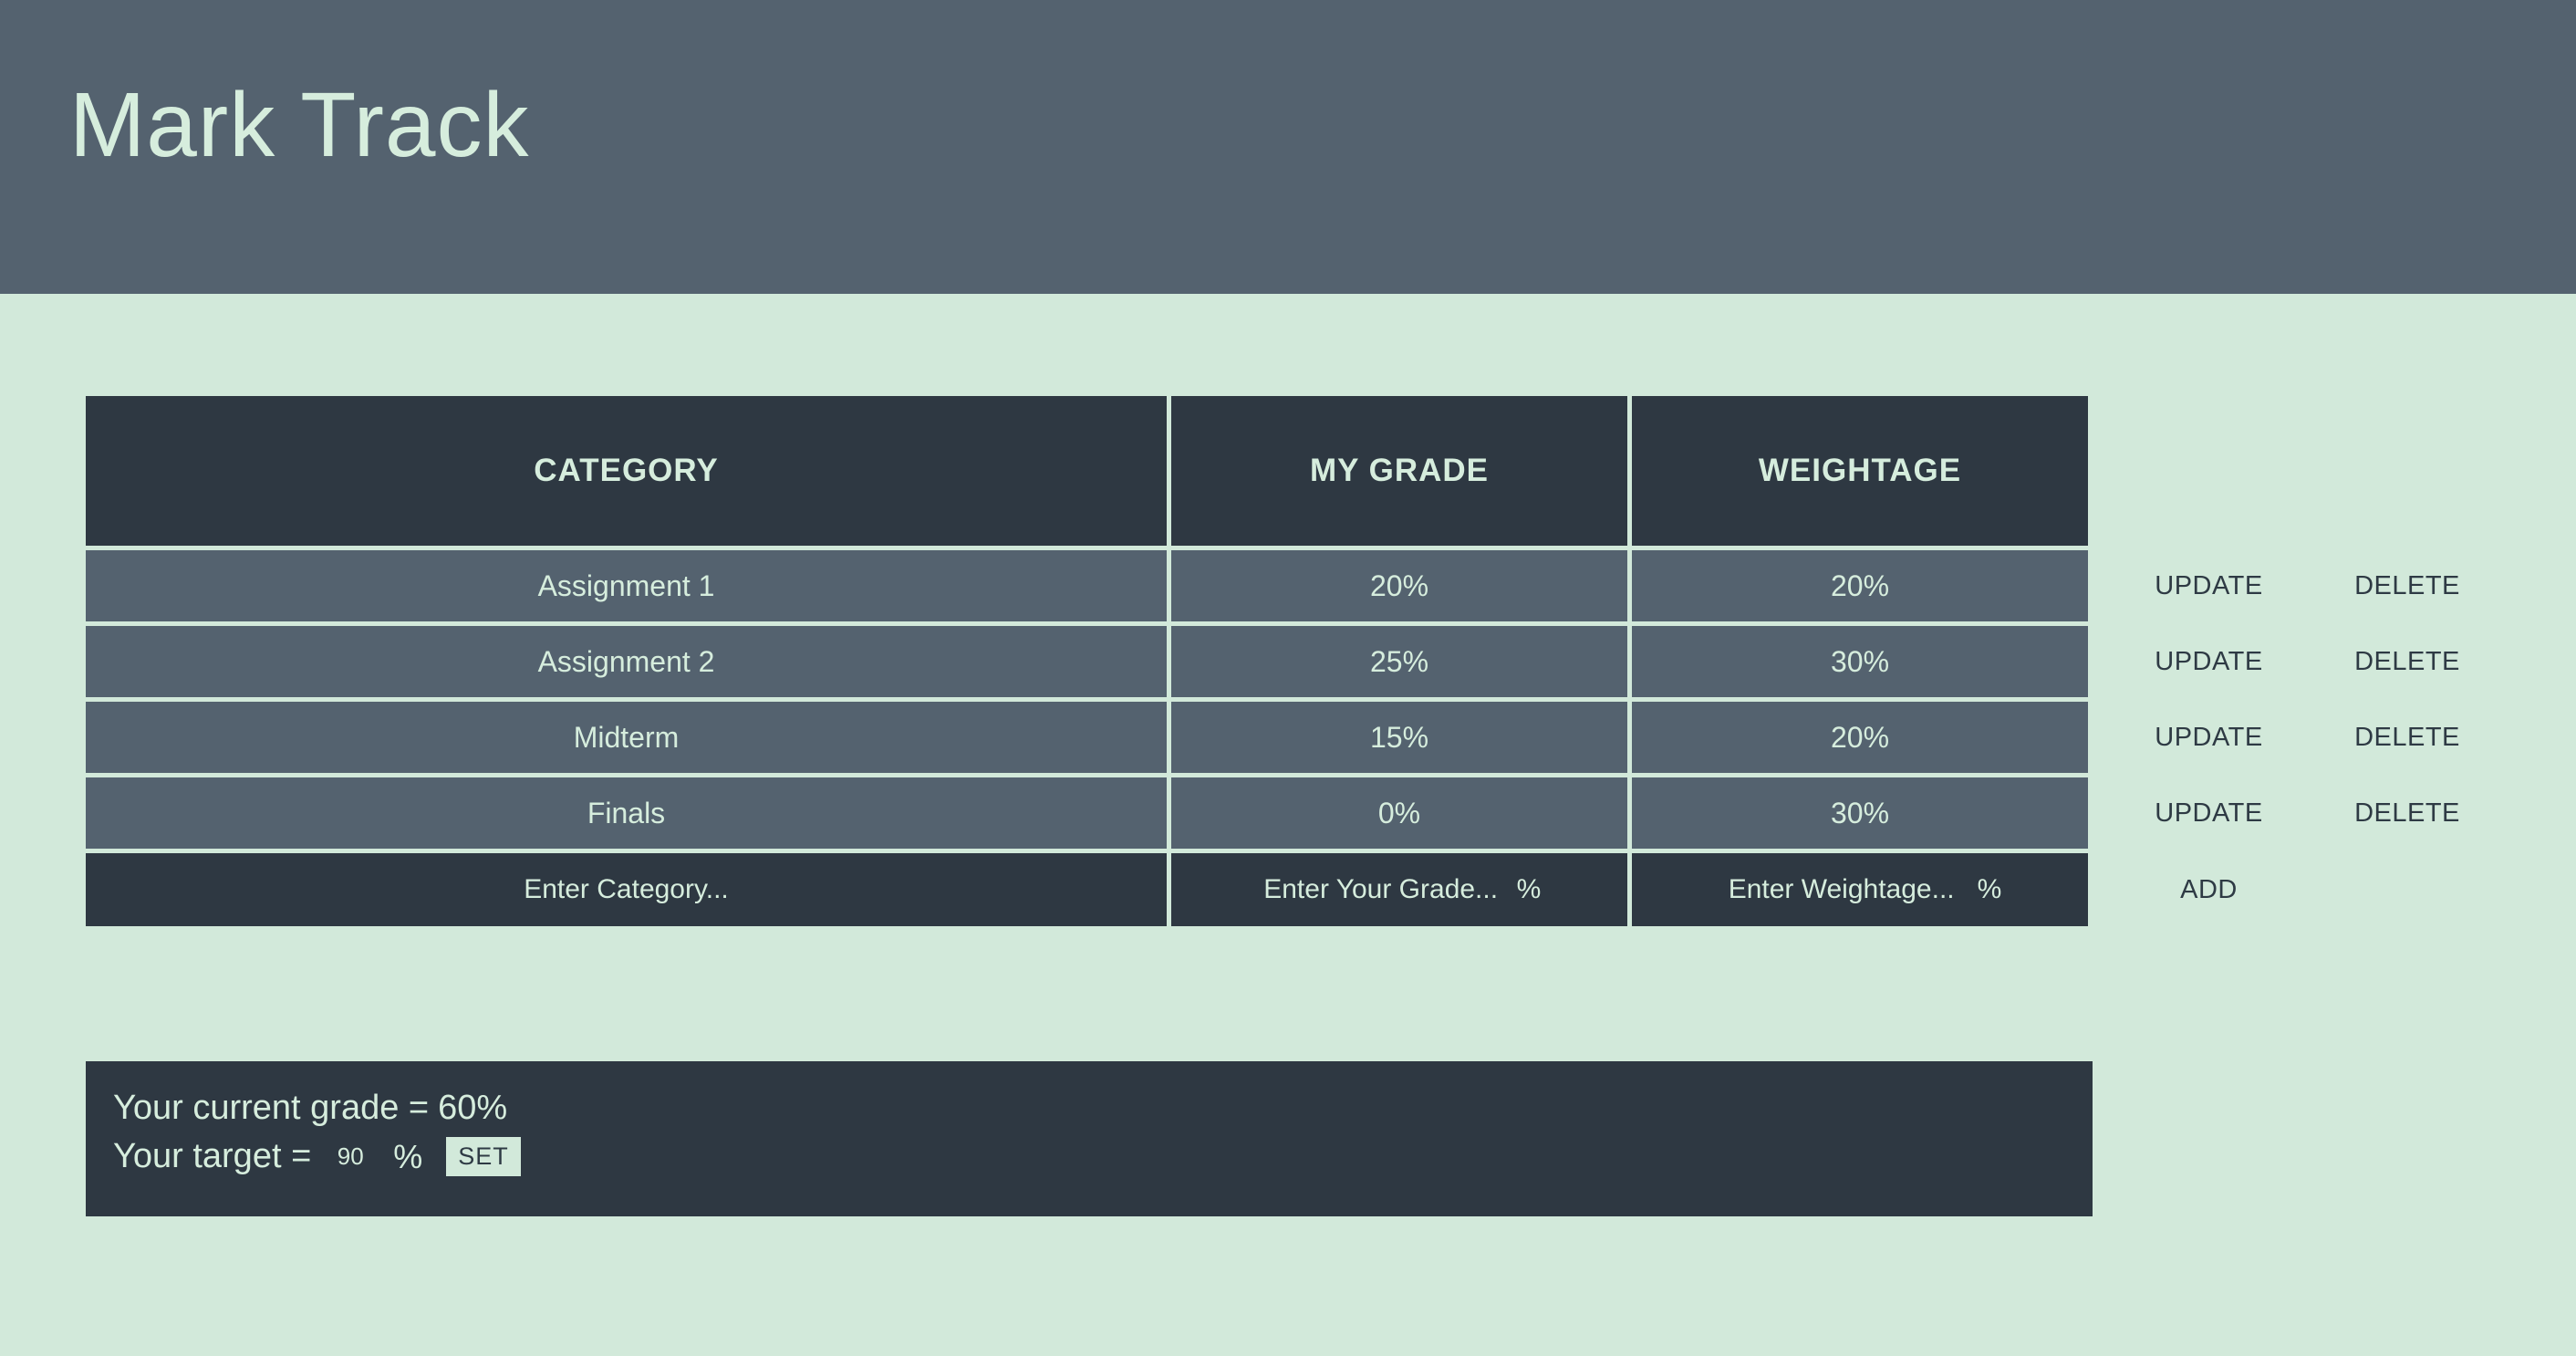 The height and width of the screenshot is (1356, 2576). What do you see at coordinates (1841, 889) in the screenshot?
I see `weightage-input` at bounding box center [1841, 889].